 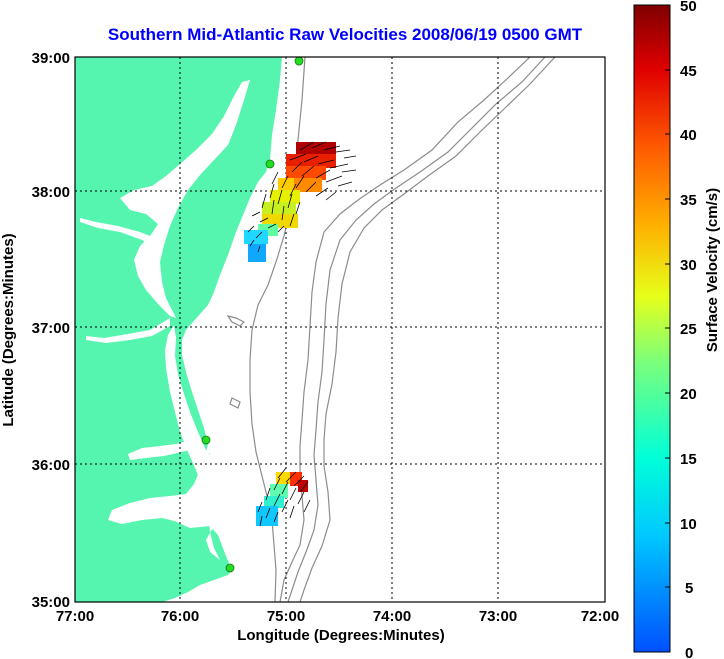 I want to click on colorbar-tick-label: 10, so click(x=688, y=524).